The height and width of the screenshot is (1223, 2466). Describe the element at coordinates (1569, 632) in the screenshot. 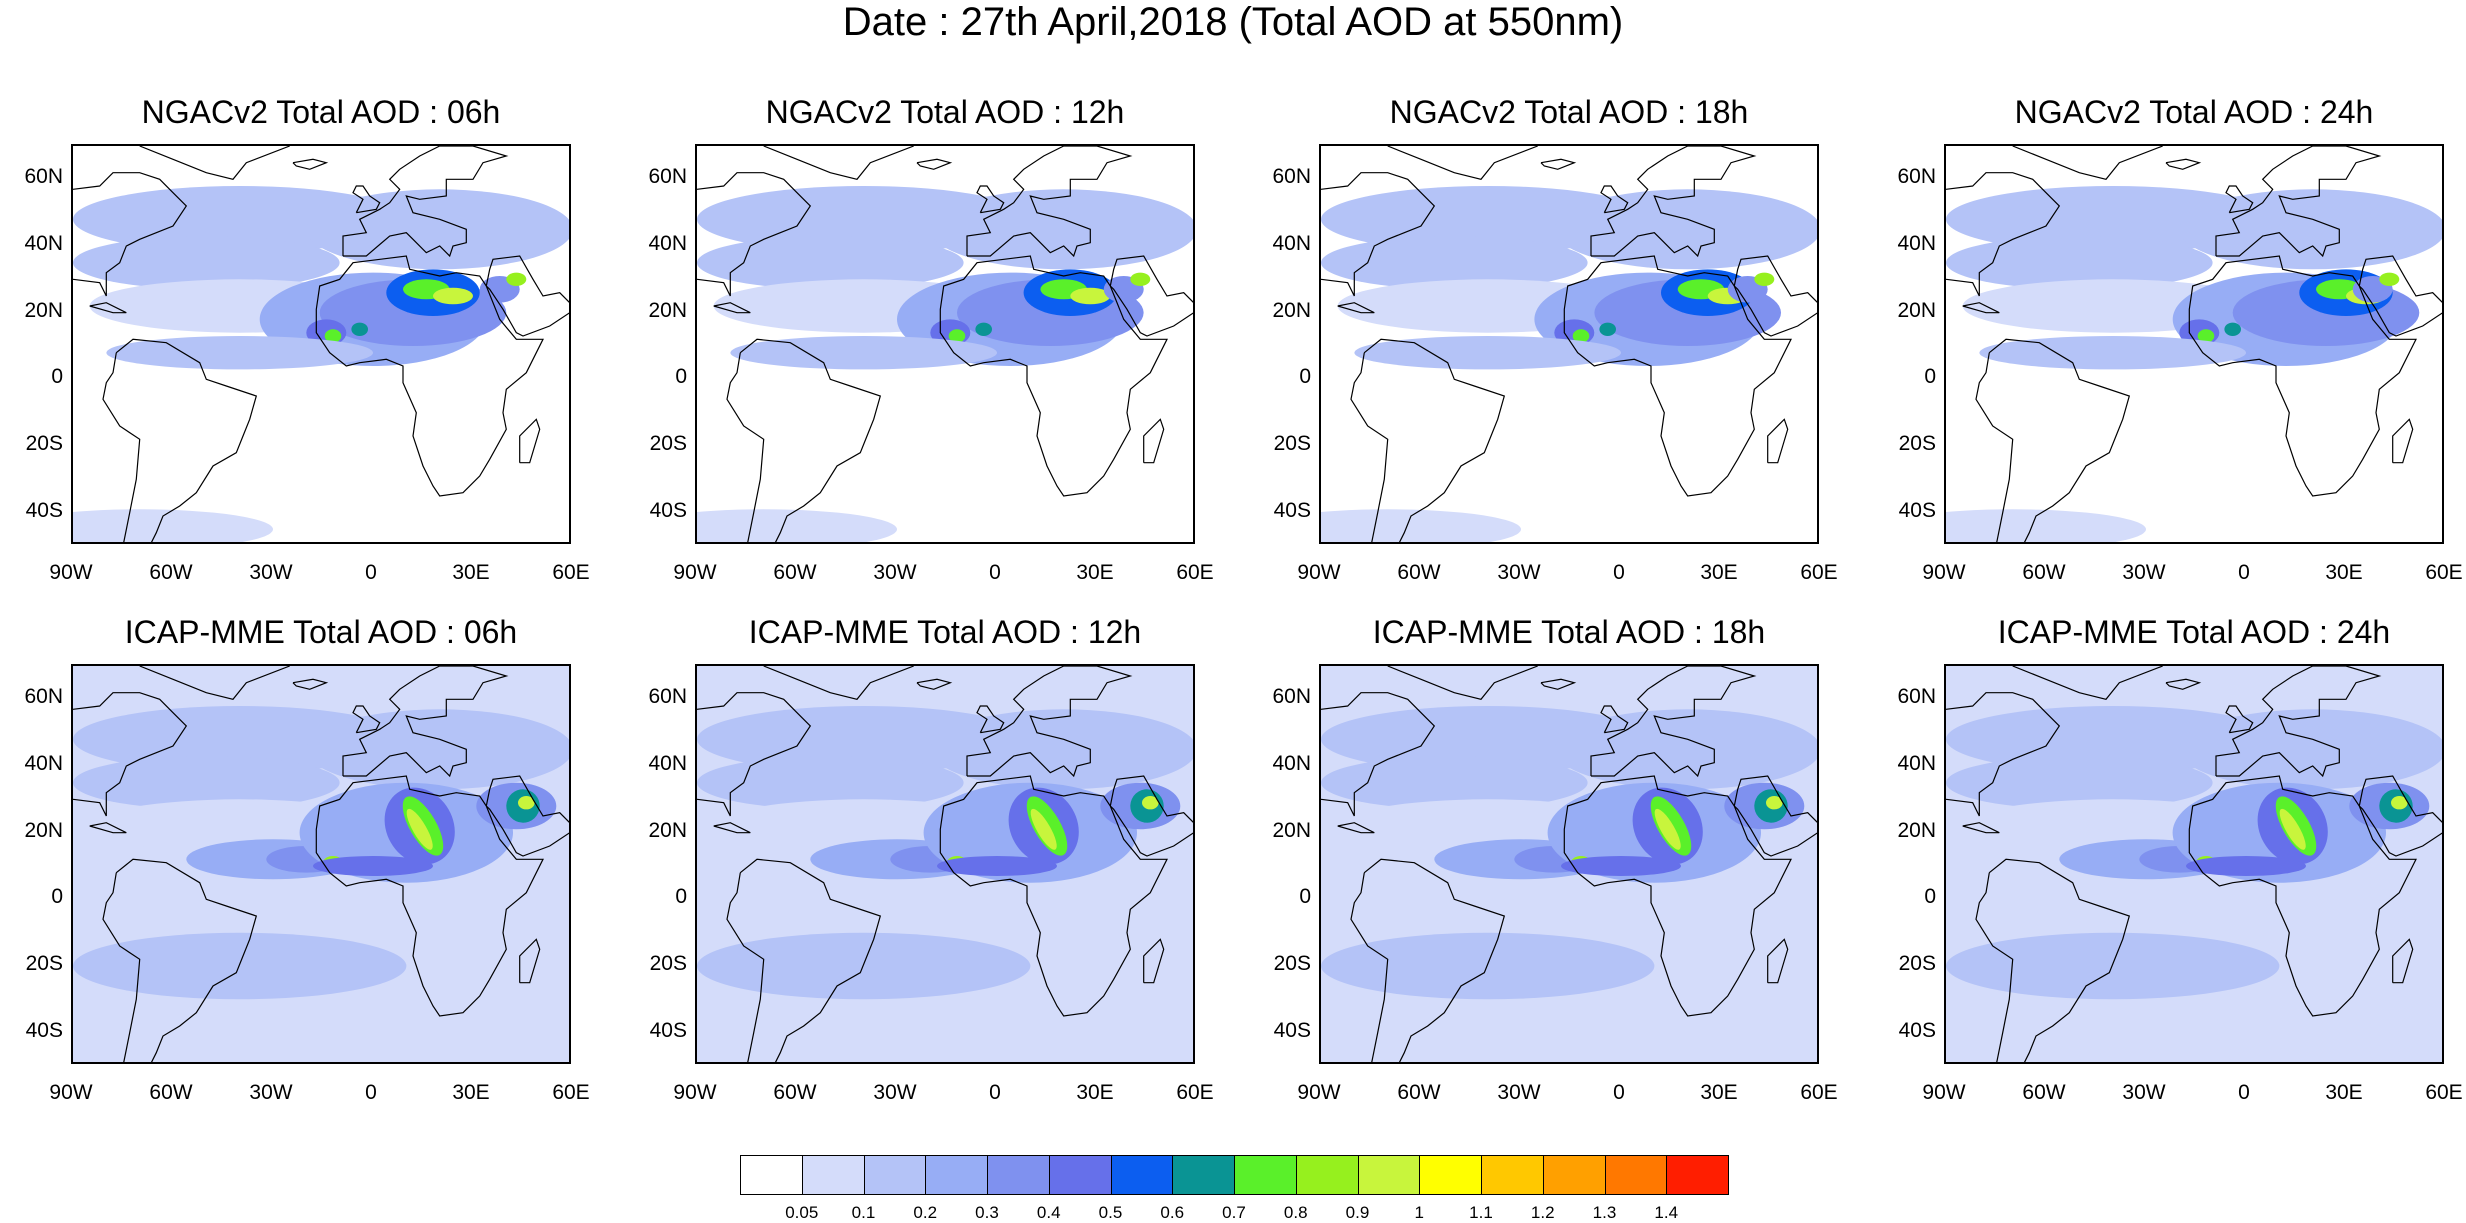

I see `panel-title: ICAP-MME Total AOD : 18h` at that location.